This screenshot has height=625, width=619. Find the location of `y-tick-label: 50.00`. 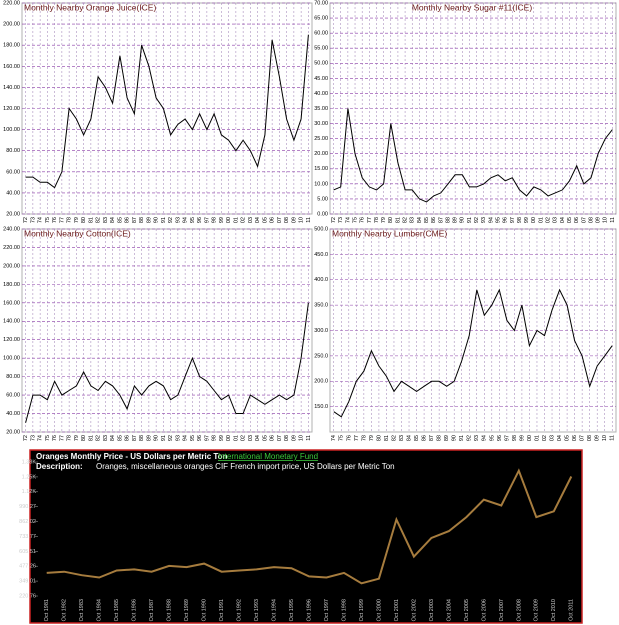

y-tick-label: 50.00 is located at coordinates (321, 64).